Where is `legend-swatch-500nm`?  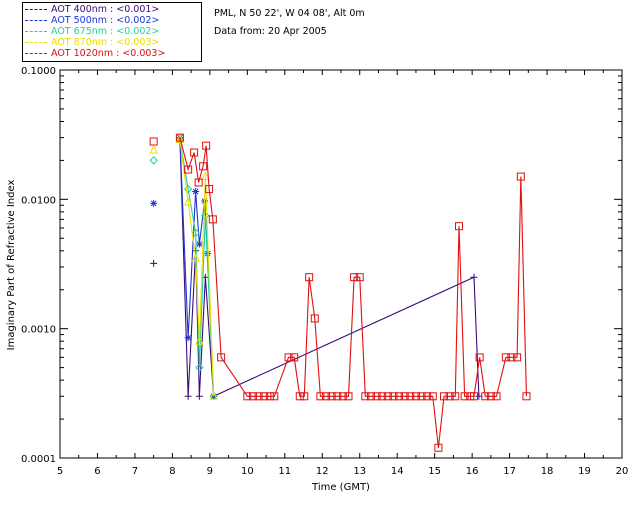 legend-swatch-500nm is located at coordinates (36, 20).